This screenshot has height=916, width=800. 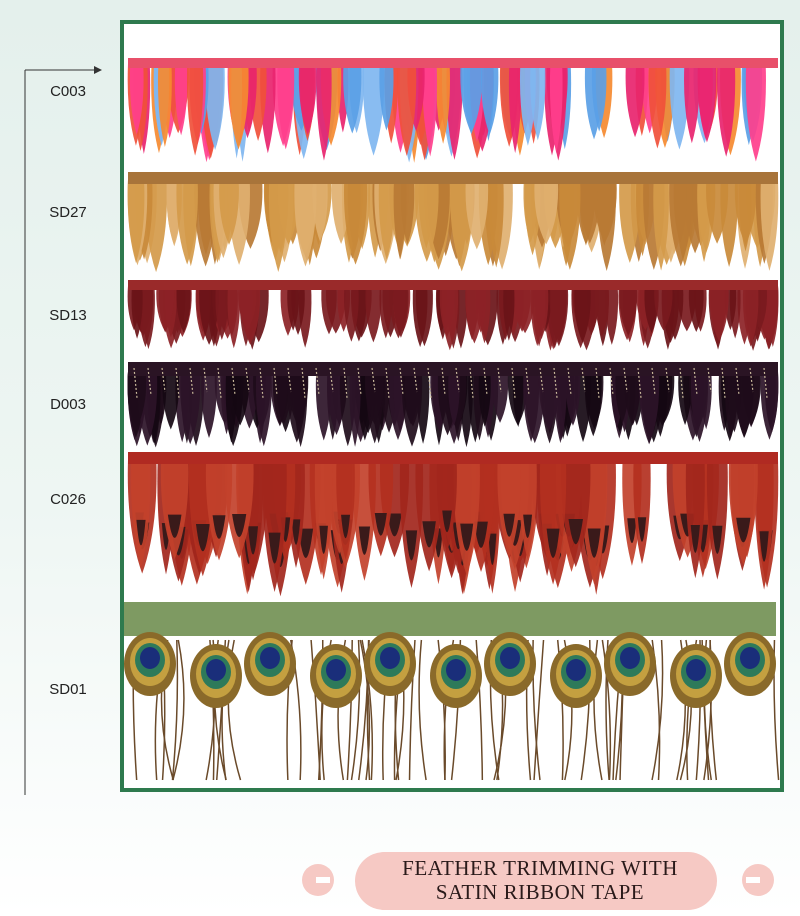 What do you see at coordinates (540, 868) in the screenshot?
I see `footer-title: FEATHER TRIMMING WITH` at bounding box center [540, 868].